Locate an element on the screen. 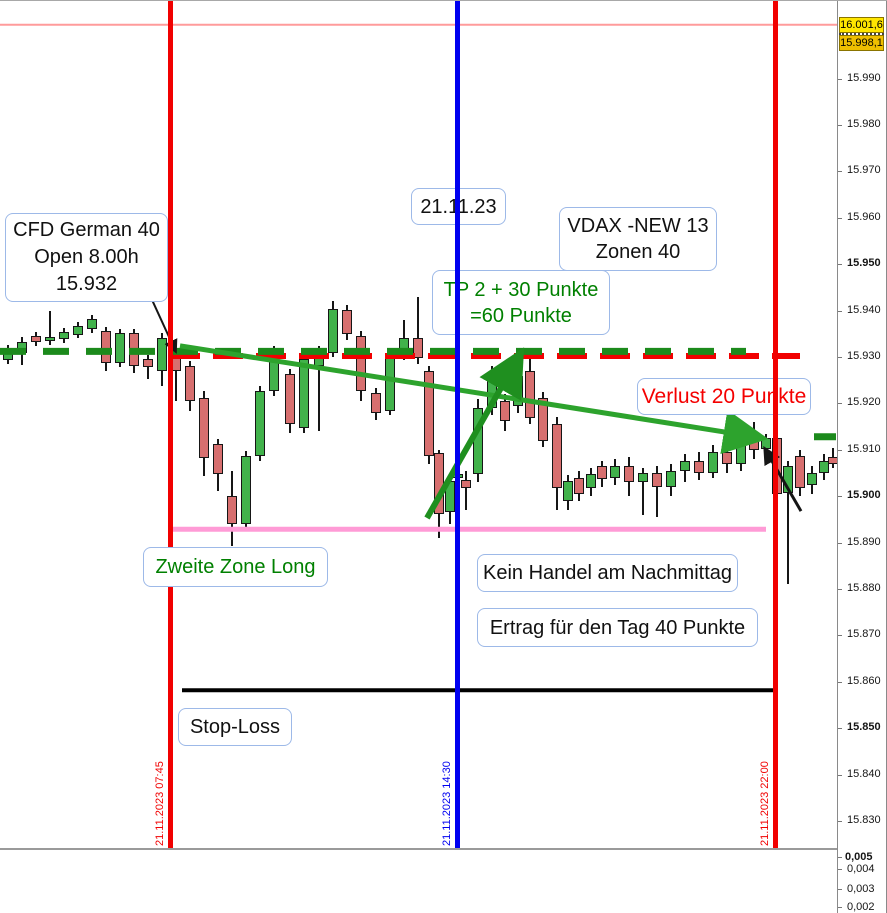  afternoon-vline is located at coordinates (457, 424).